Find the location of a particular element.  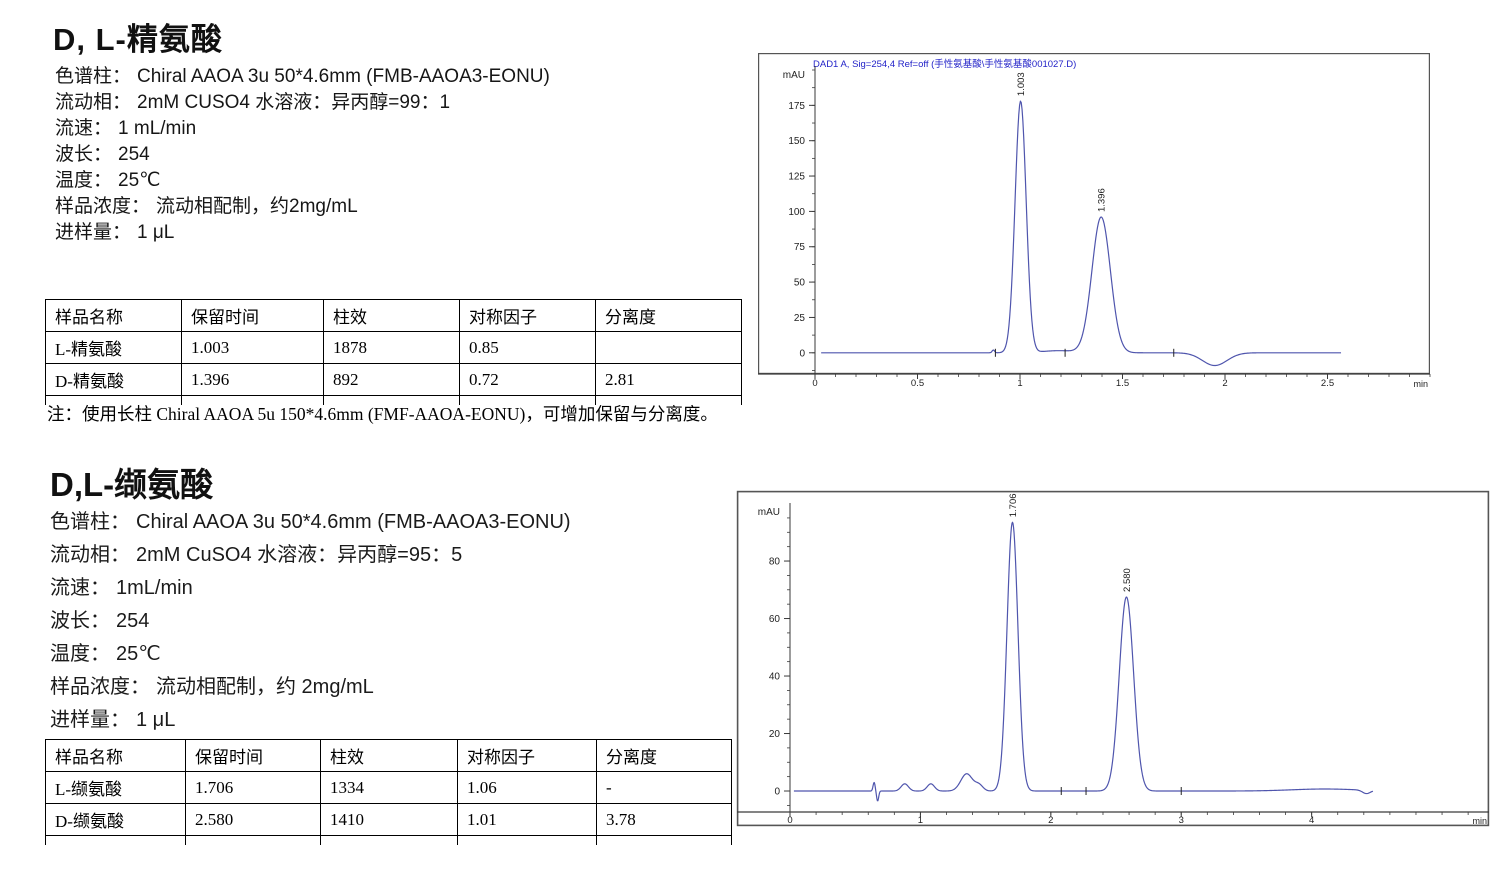

param-value: Chiral AAOA 3u 50*4.6mm (FMB-AAOA3-EONU) is located at coordinates (353, 522).